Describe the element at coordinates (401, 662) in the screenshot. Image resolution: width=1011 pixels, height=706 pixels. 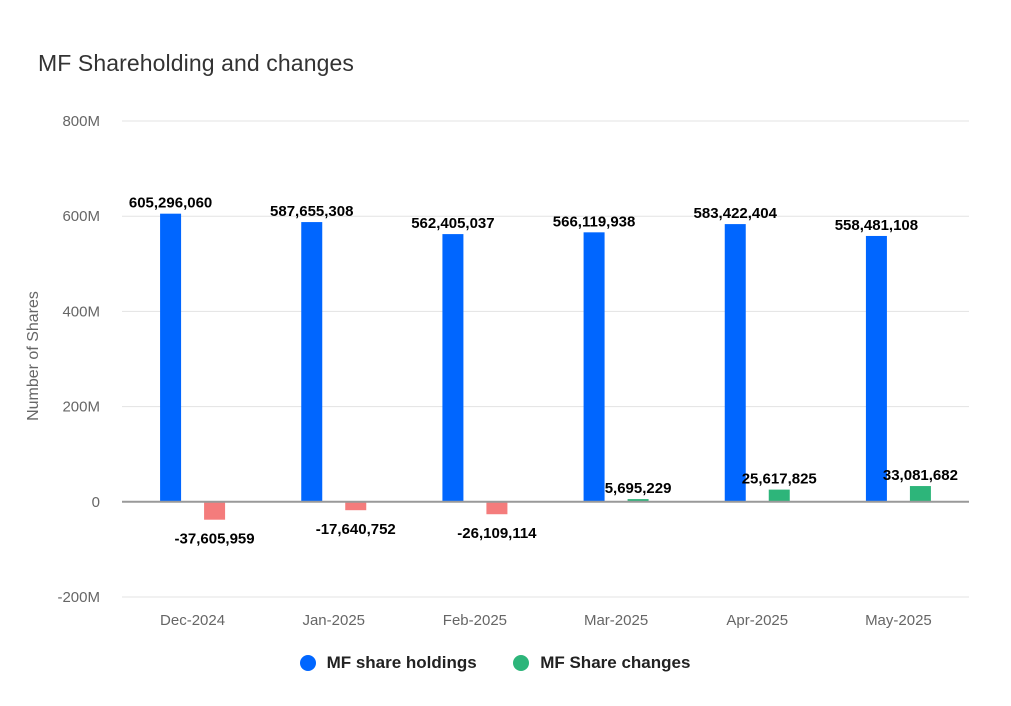
I see `legend-label-holdings: MF share holdings` at that location.